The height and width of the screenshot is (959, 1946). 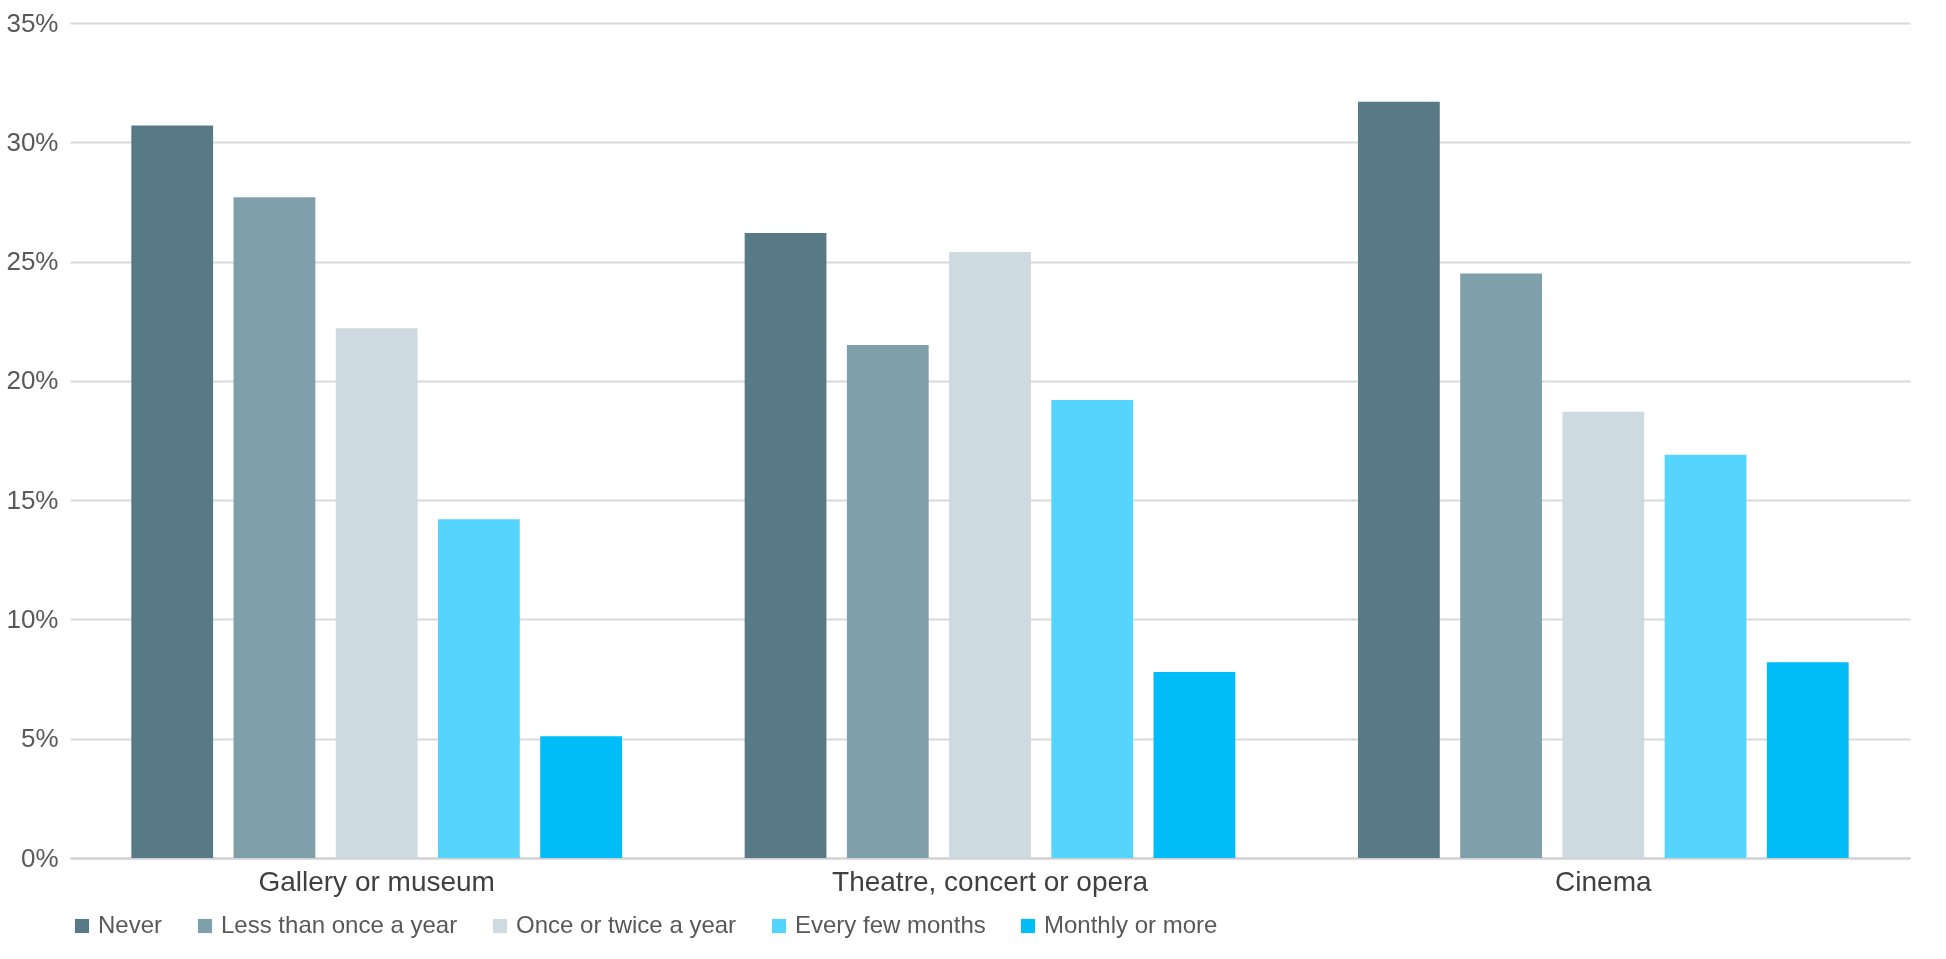 I want to click on legend-label: Every few months, so click(x=890, y=924).